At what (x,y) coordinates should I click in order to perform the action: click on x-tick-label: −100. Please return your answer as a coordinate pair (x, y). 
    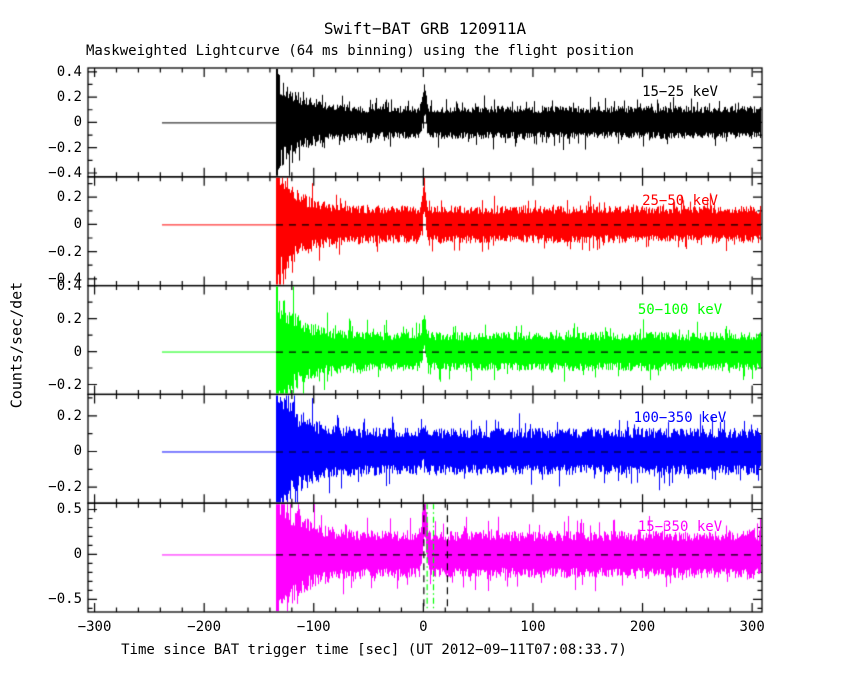
    Looking at the image, I should click on (313, 627).